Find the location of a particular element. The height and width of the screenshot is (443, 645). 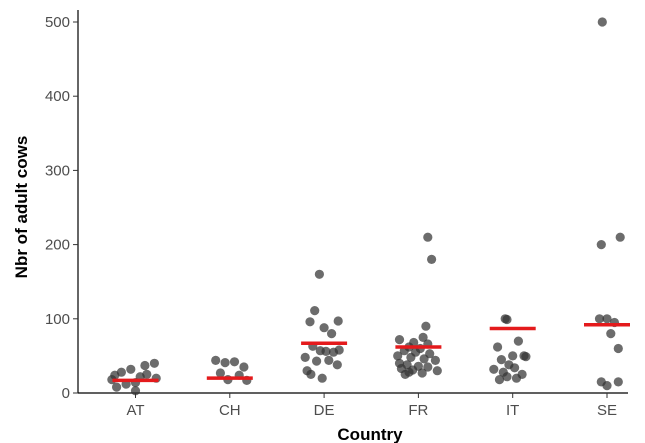

x-tick-label: IT is located at coordinates (512, 410).